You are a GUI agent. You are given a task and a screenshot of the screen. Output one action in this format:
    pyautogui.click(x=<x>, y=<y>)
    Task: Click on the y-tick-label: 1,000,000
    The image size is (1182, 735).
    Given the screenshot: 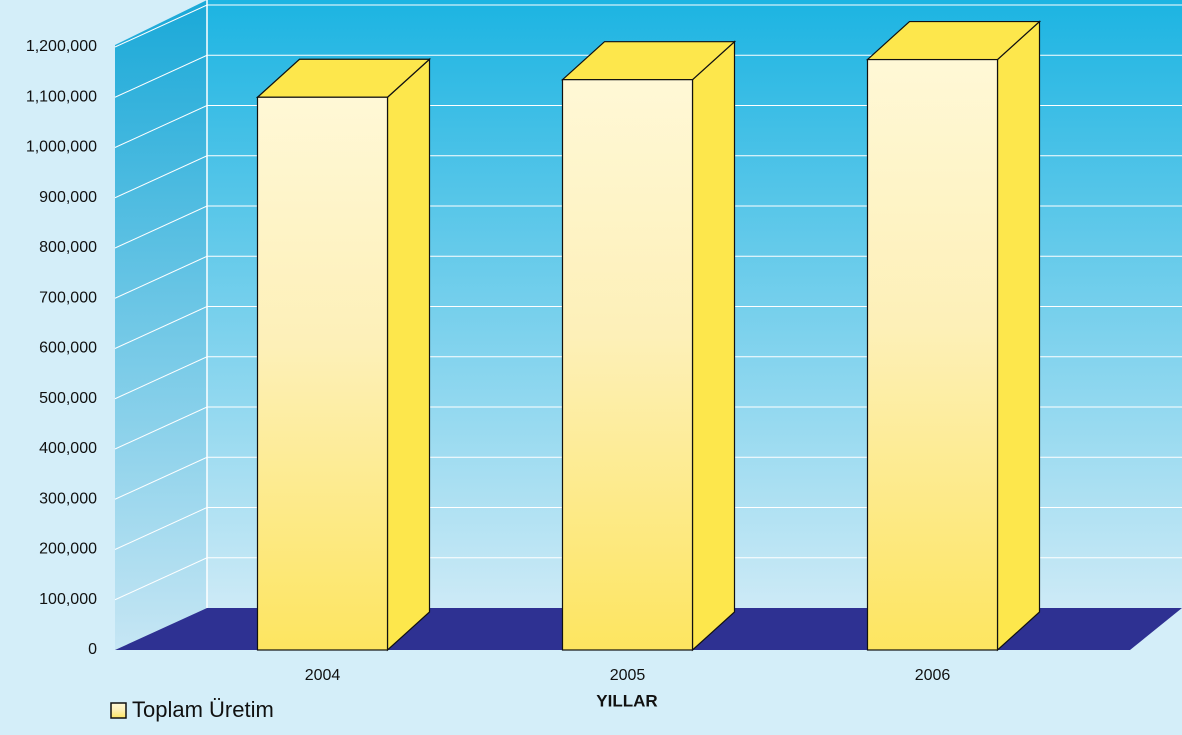 What is the action you would take?
    pyautogui.click(x=61, y=147)
    